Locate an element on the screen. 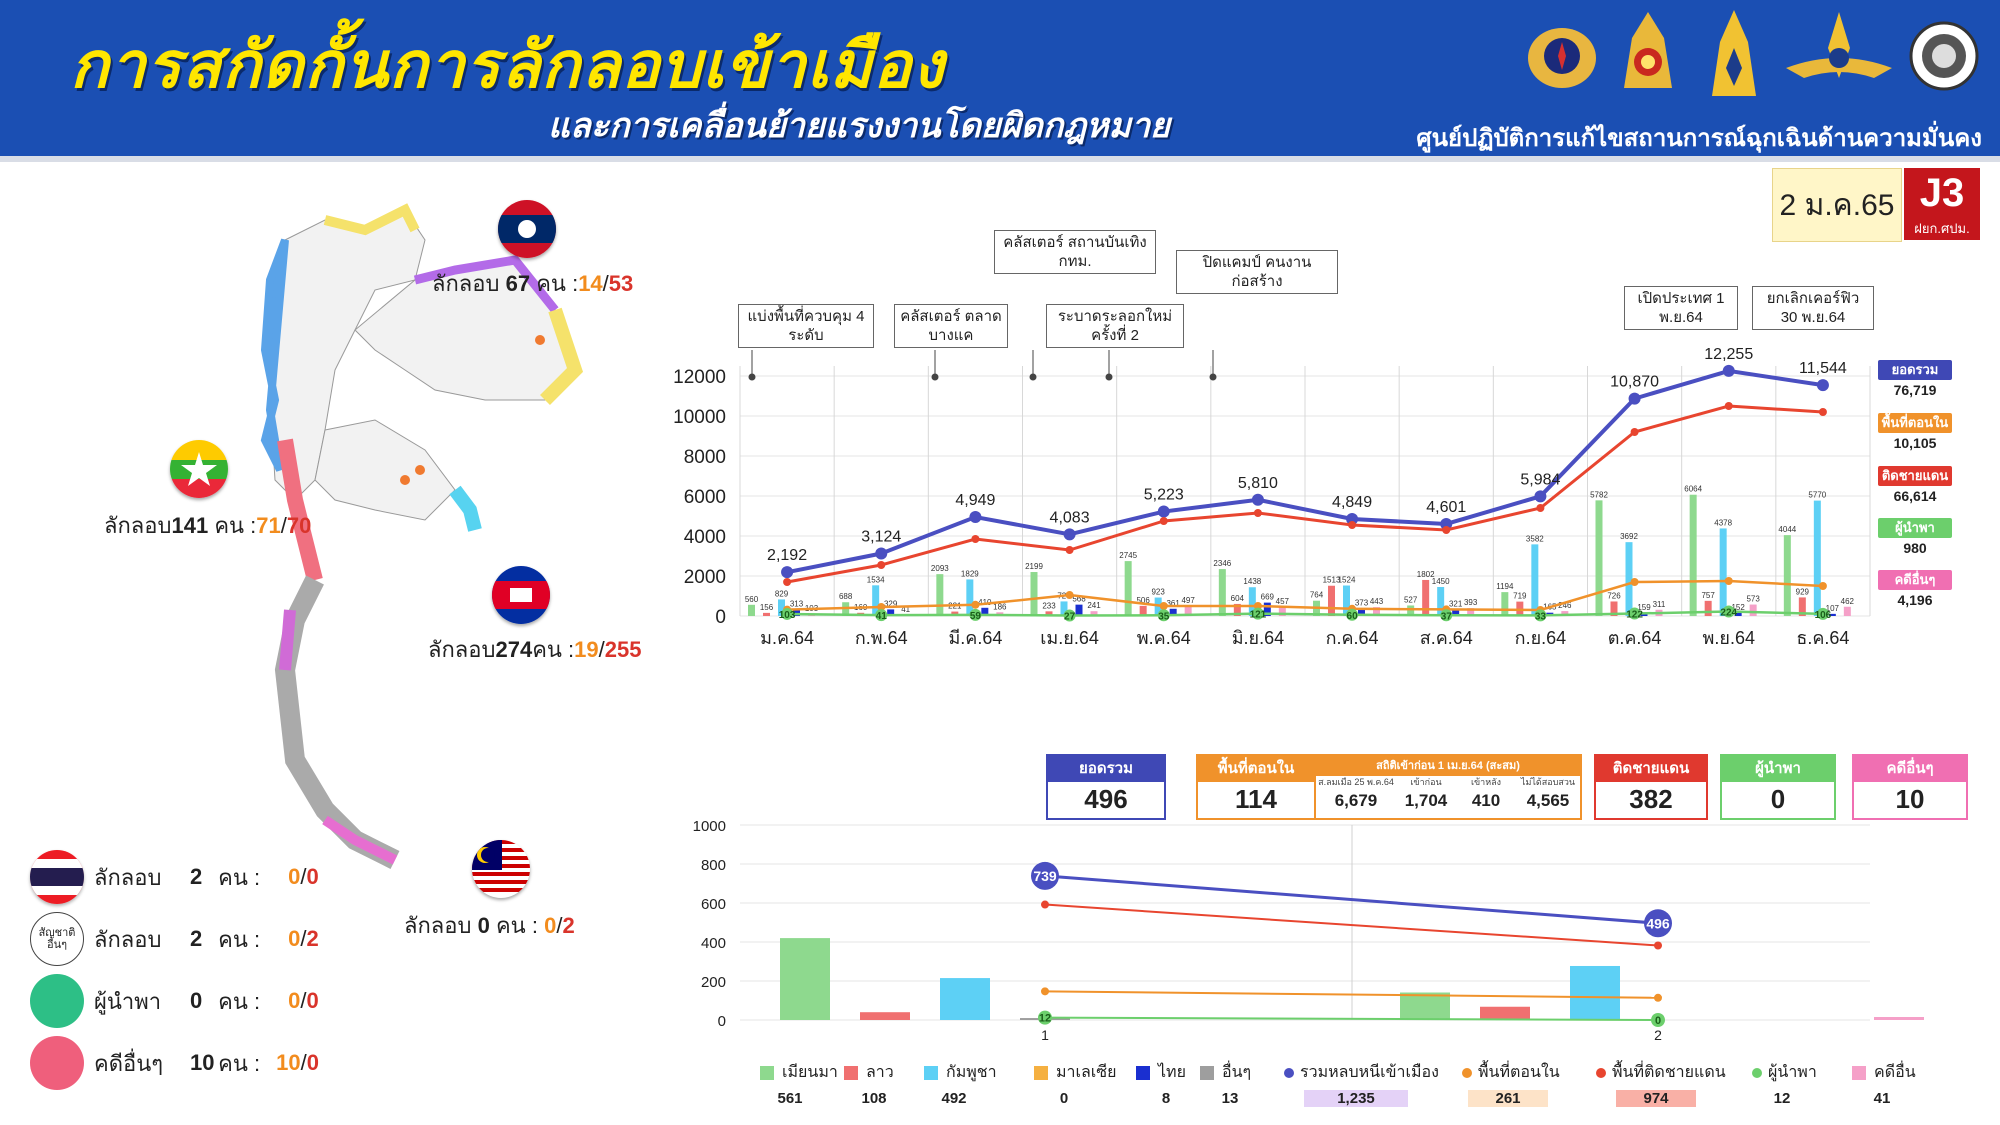 This screenshot has width=2000, height=1125. navy-emblem-icon is located at coordinates (1562, 58).